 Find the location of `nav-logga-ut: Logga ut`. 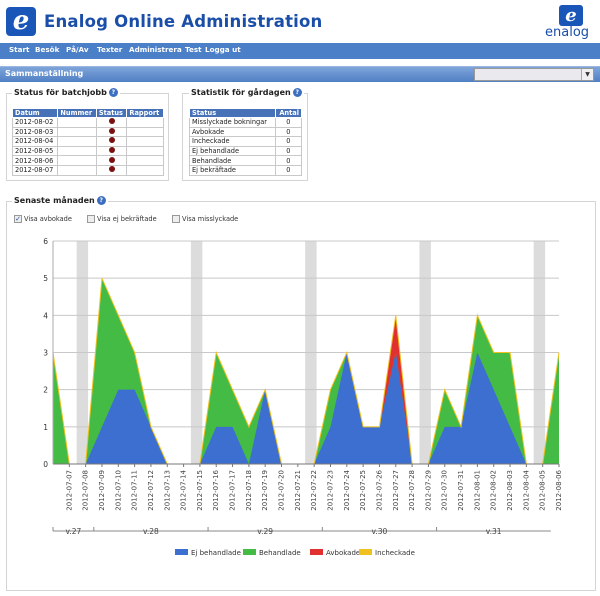

nav-logga-ut: Logga ut is located at coordinates (223, 49).